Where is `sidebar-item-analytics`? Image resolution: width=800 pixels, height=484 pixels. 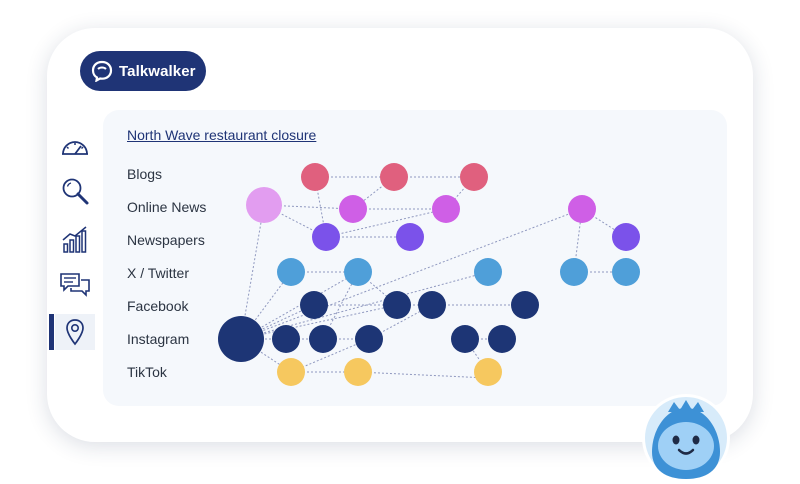 sidebar-item-analytics is located at coordinates (75, 239).